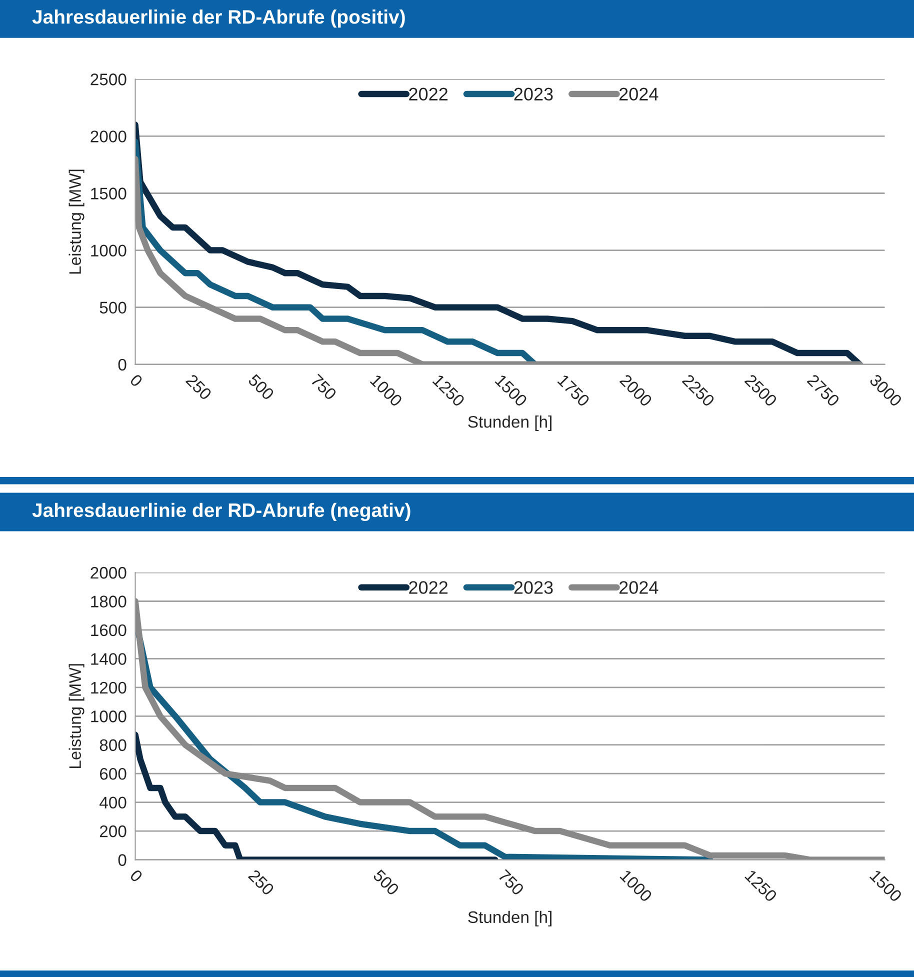 Image resolution: width=914 pixels, height=977 pixels. What do you see at coordinates (113, 745) in the screenshot?
I see `y-tick-label: 800` at bounding box center [113, 745].